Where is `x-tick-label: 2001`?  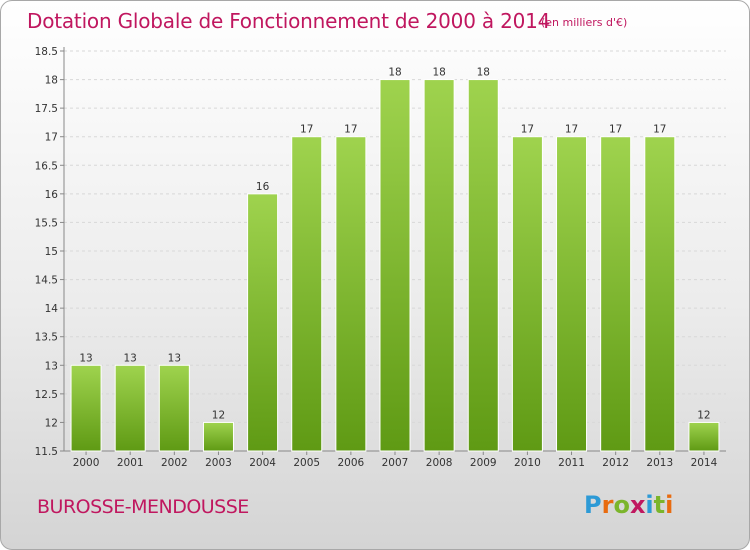
x-tick-label: 2001 is located at coordinates (130, 463).